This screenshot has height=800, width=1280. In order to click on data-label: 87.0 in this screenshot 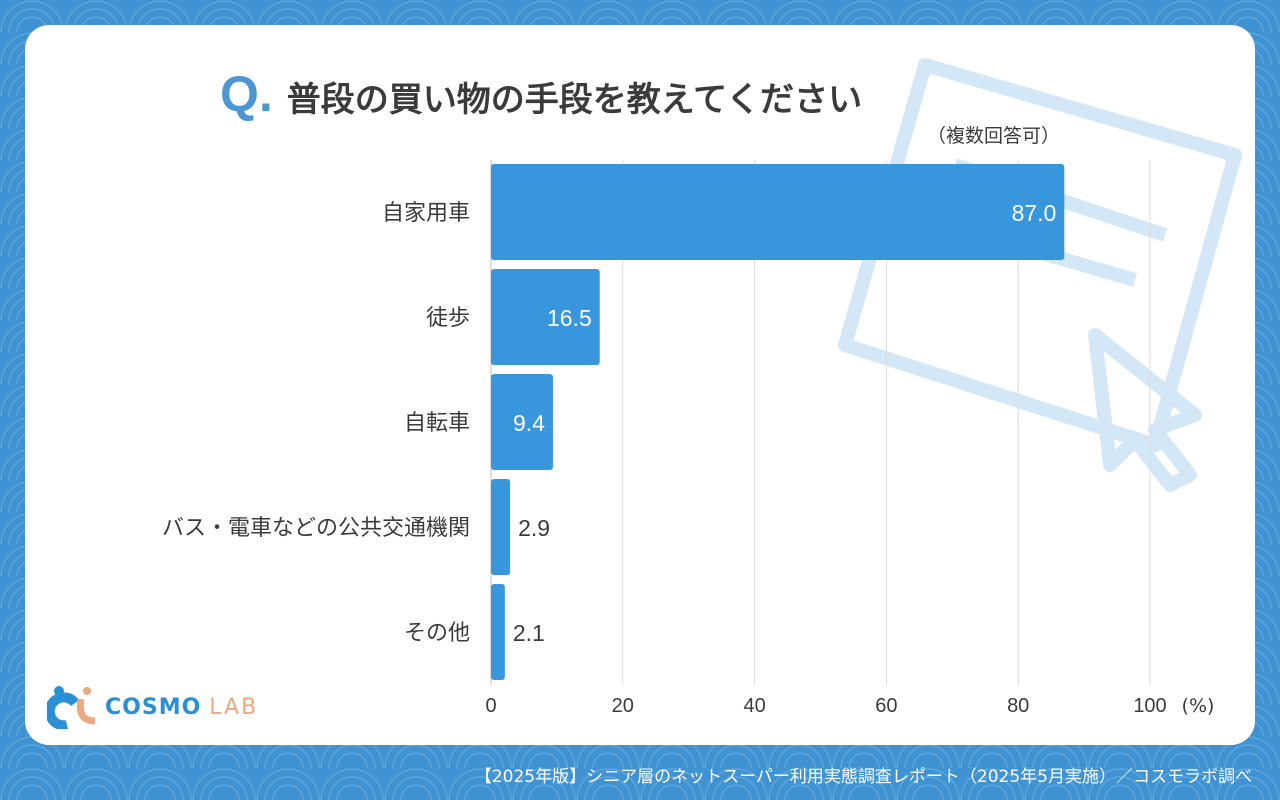, I will do `click(1034, 213)`.